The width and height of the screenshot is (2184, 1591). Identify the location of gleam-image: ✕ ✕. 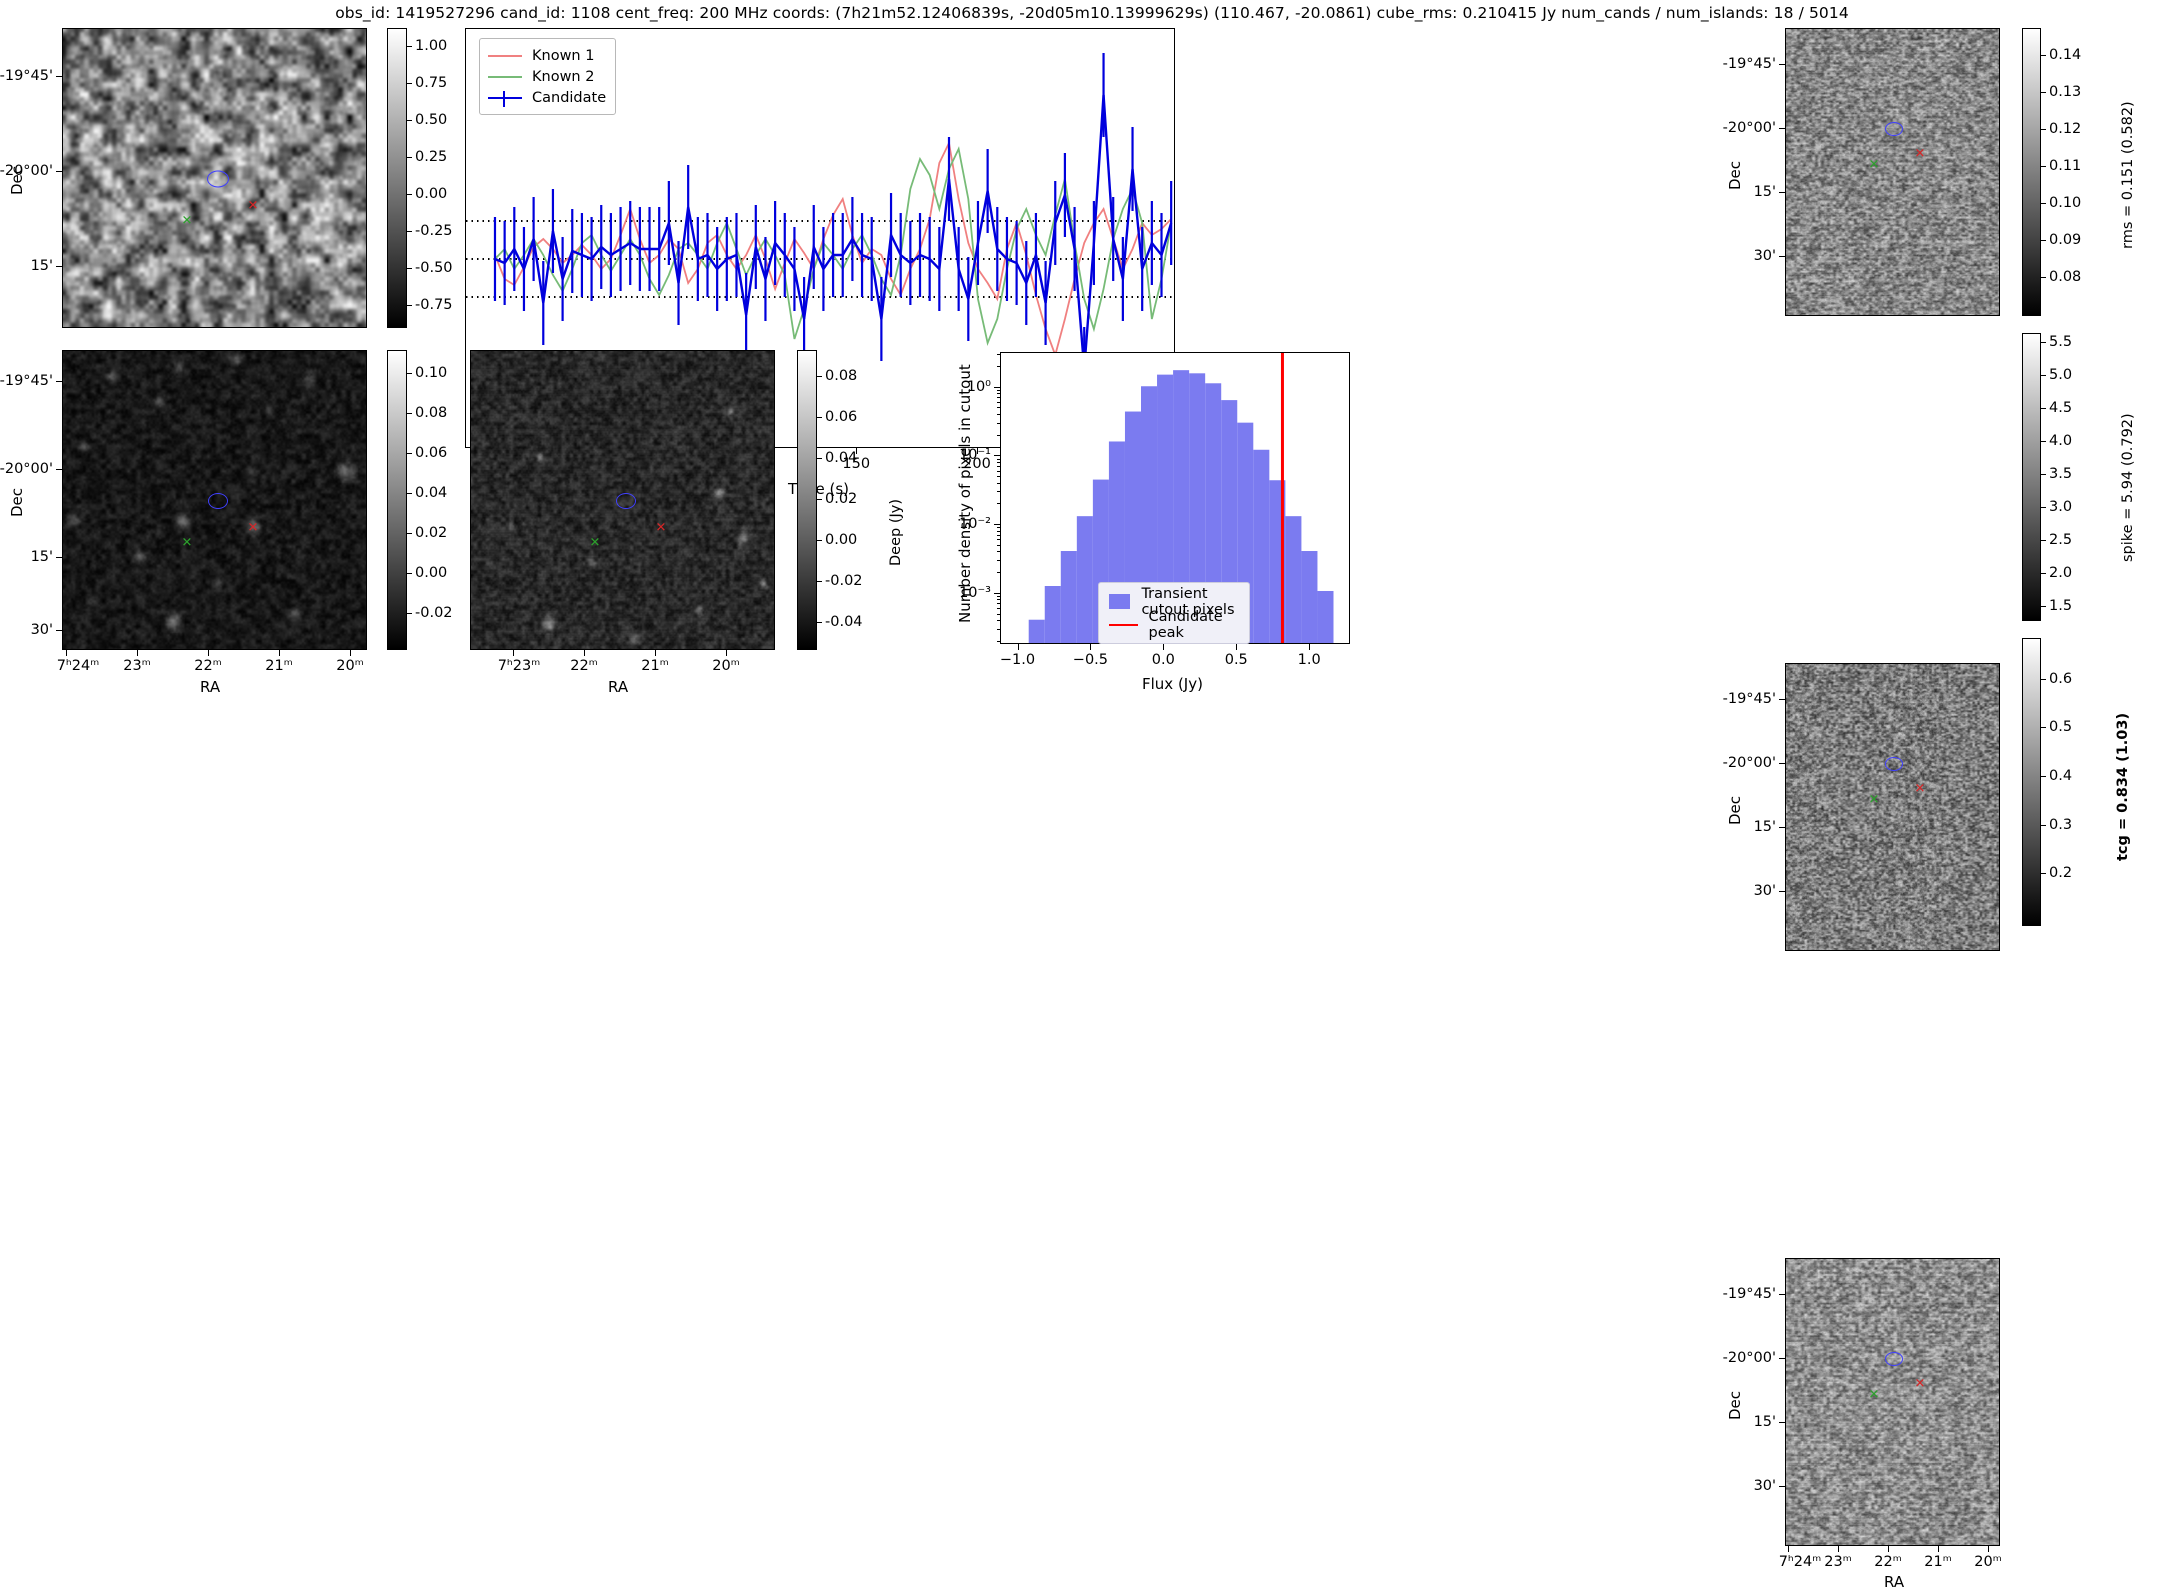
(214, 500).